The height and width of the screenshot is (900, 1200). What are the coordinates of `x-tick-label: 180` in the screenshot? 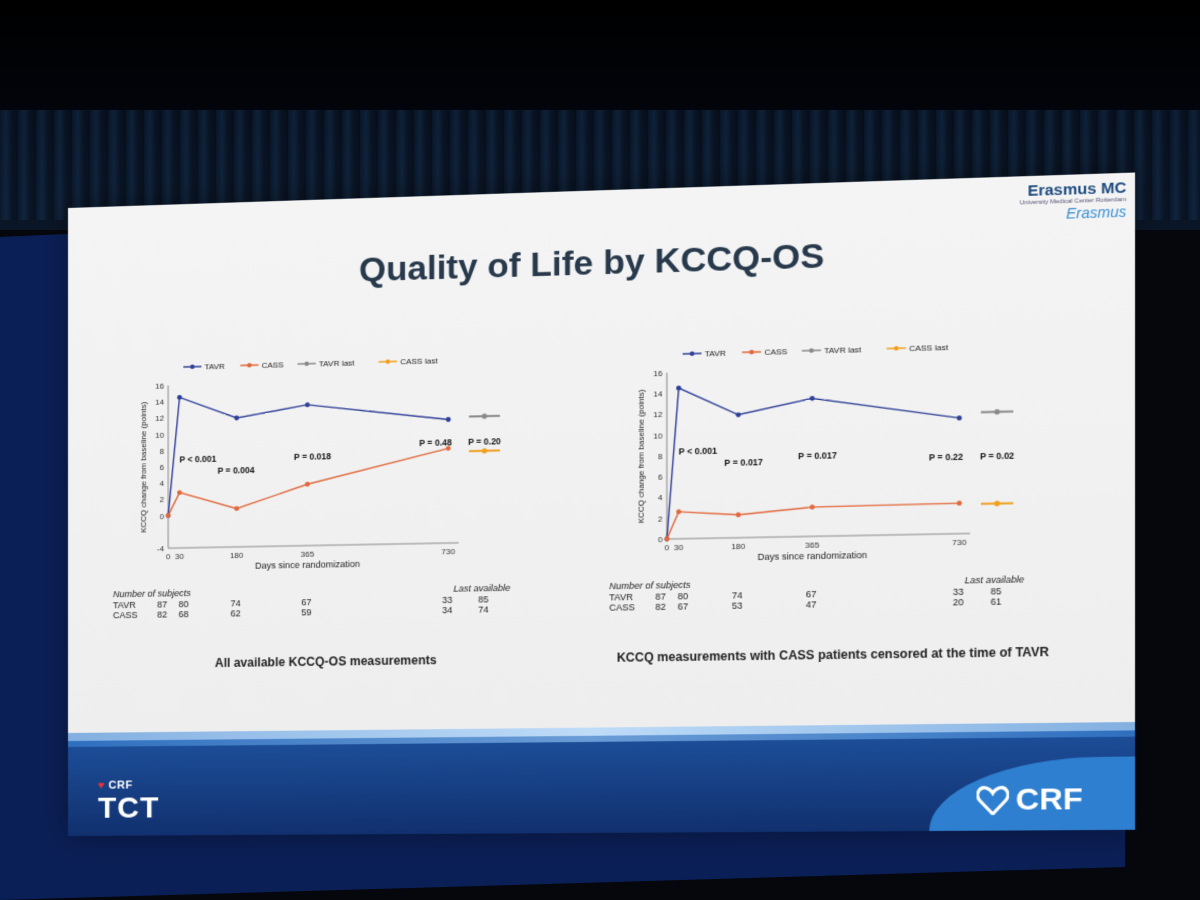 It's located at (237, 555).